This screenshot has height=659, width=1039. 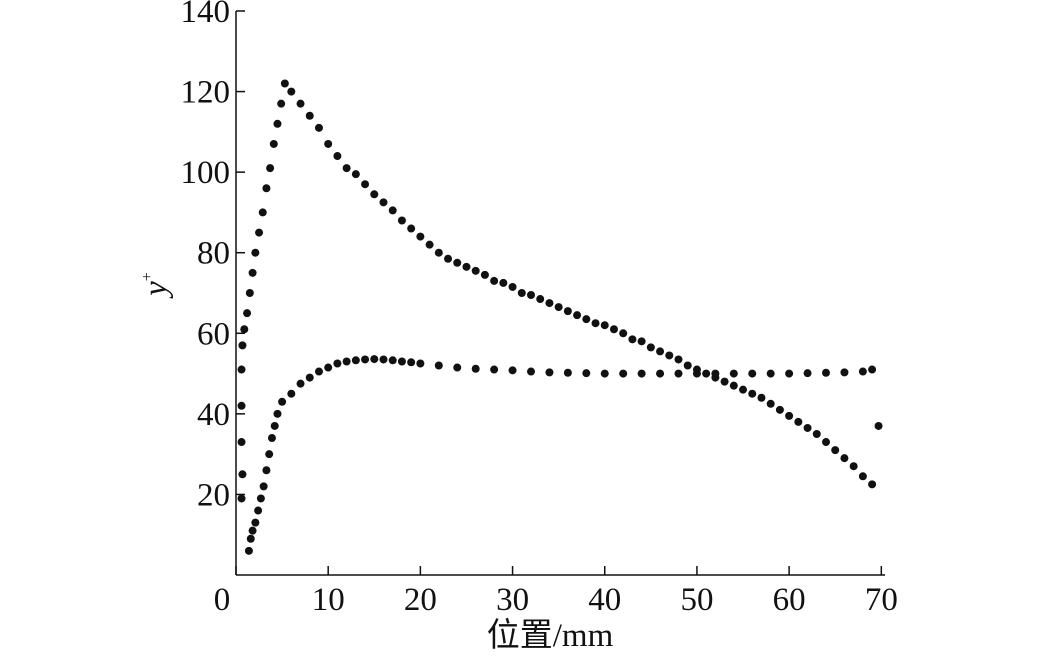 What do you see at coordinates (206, 93) in the screenshot?
I see `y-tick-label: 120` at bounding box center [206, 93].